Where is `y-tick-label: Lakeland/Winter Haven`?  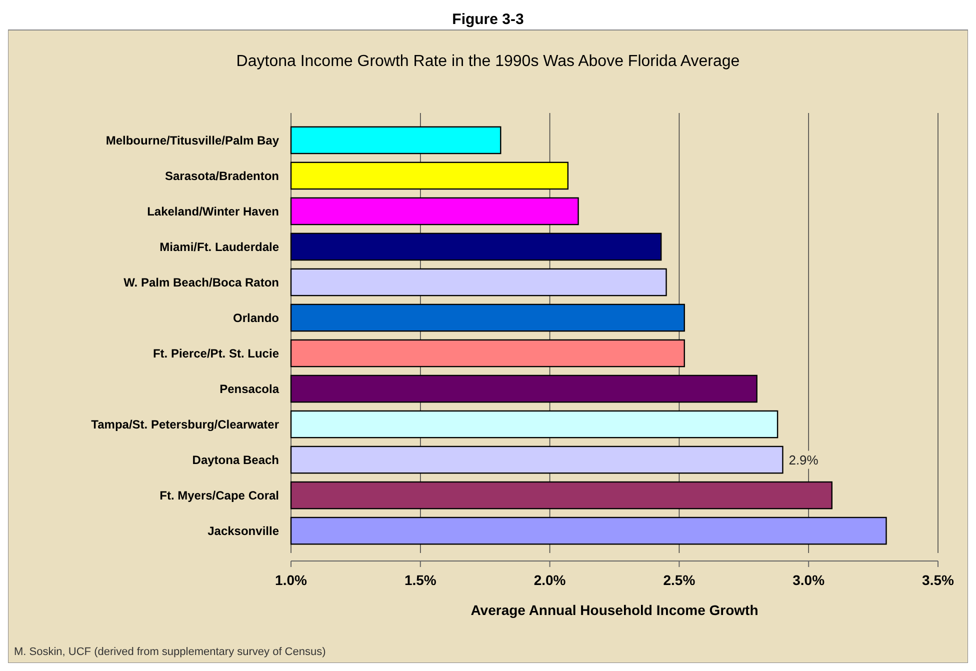
y-tick-label: Lakeland/Winter Haven is located at coordinates (213, 211).